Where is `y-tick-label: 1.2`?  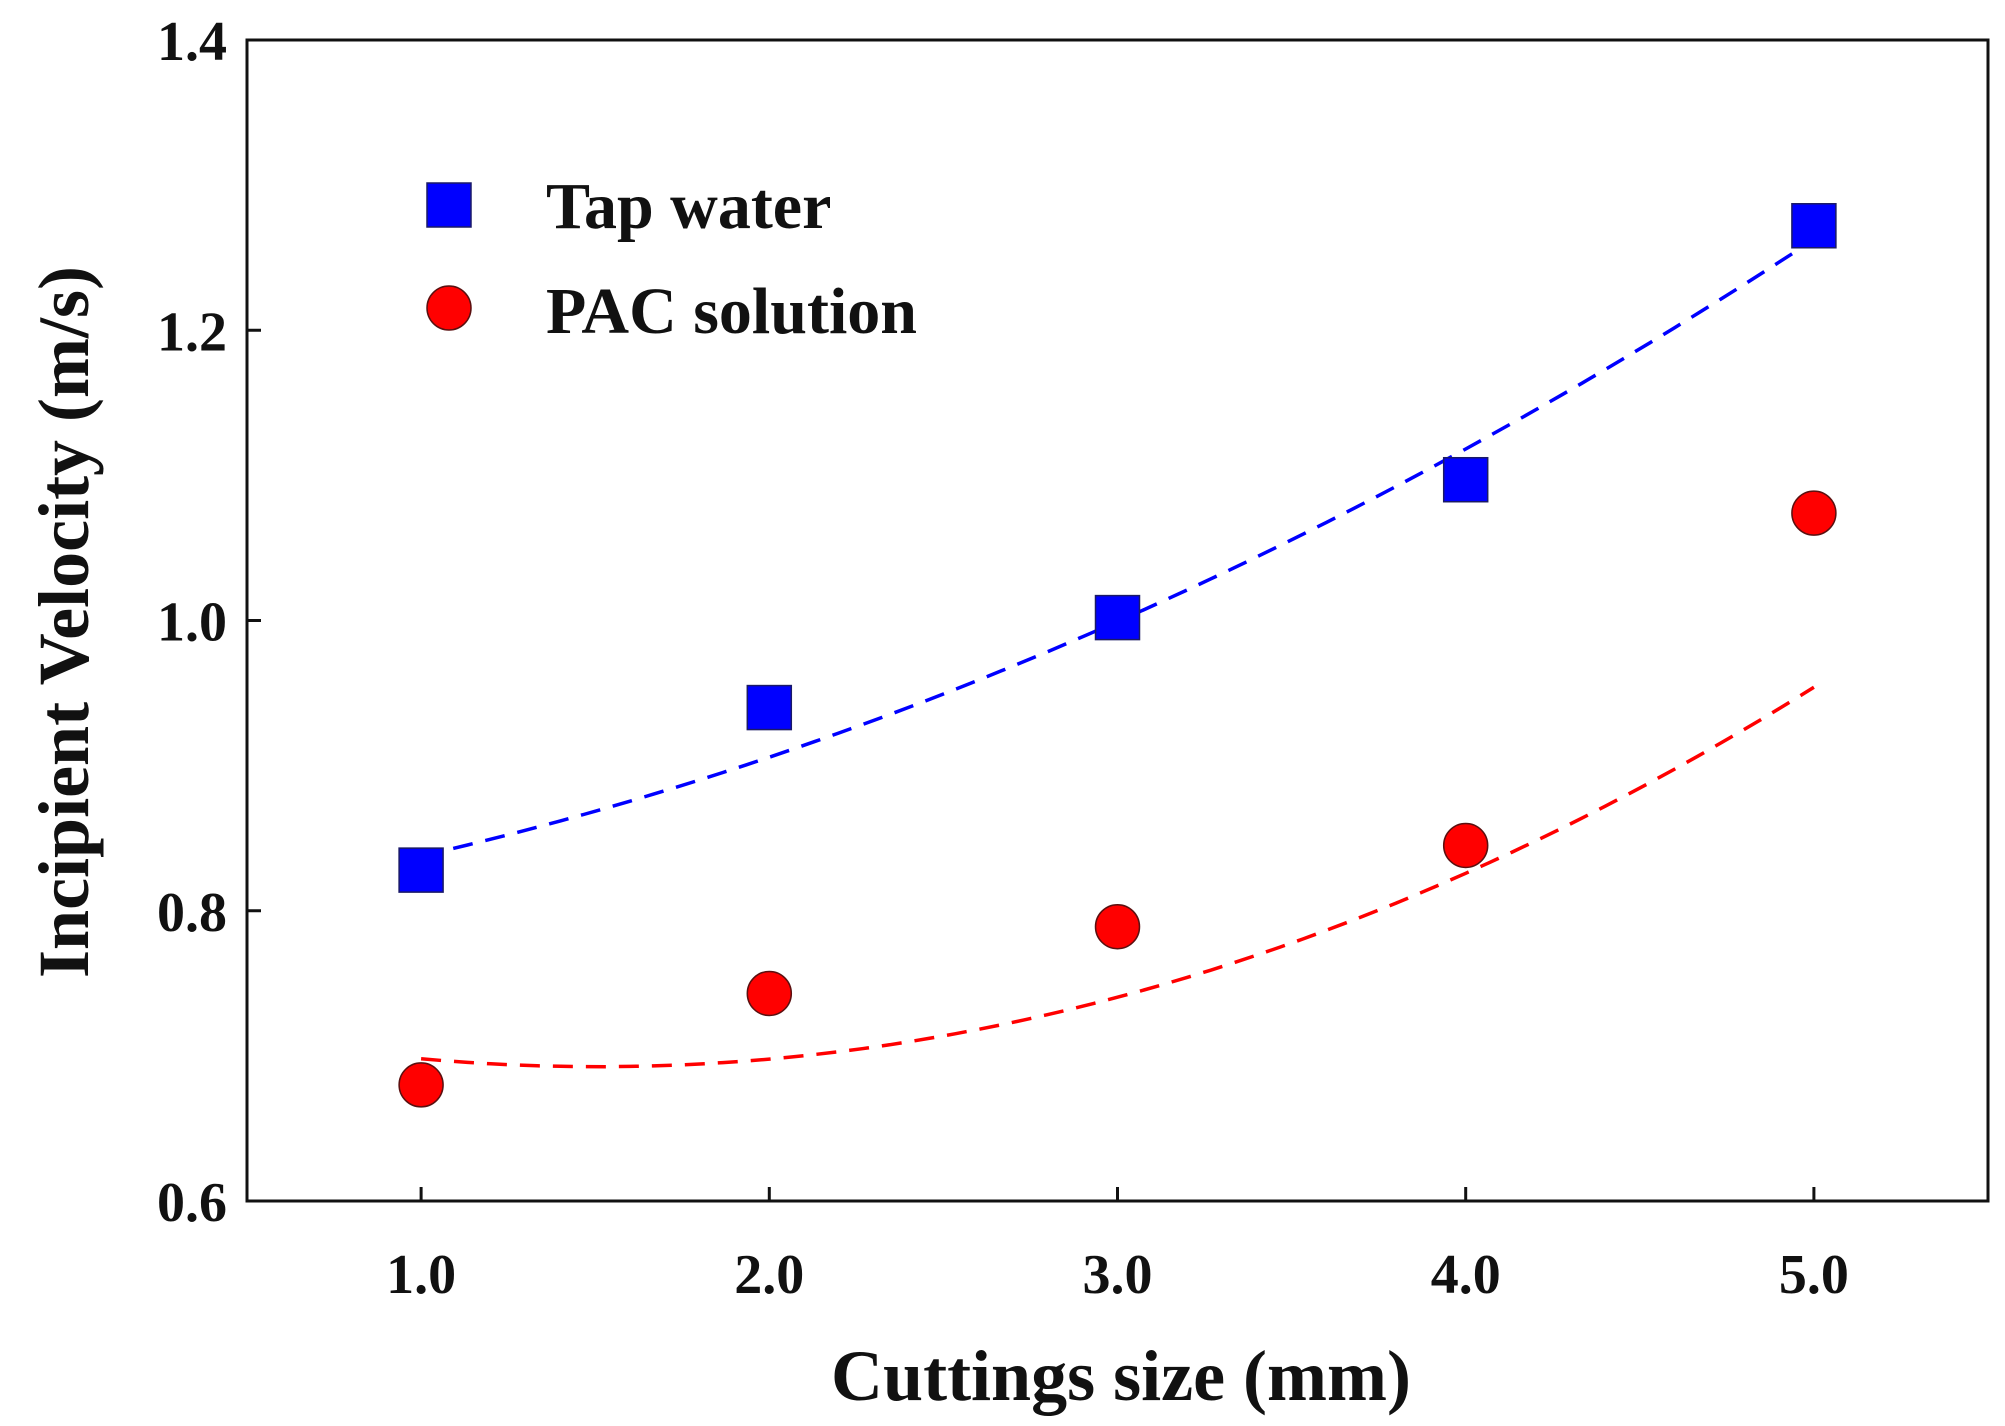 y-tick-label: 1.2 is located at coordinates (192, 332).